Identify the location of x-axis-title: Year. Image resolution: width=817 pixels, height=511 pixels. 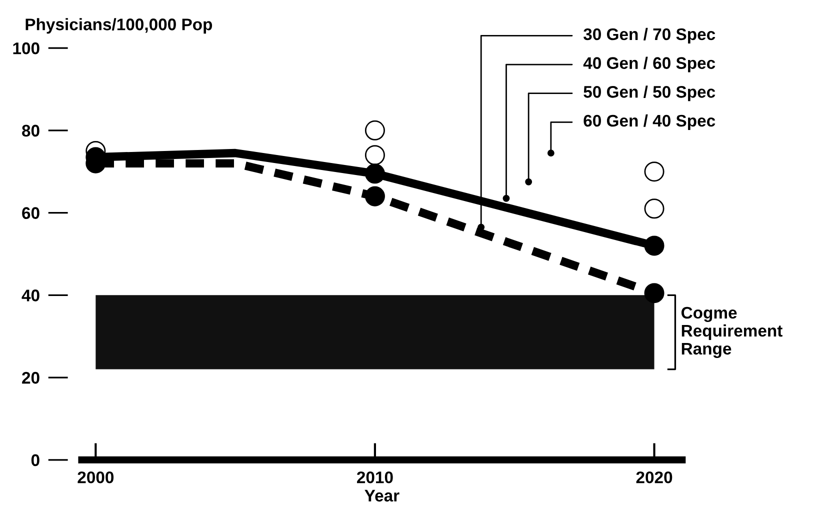
(382, 496).